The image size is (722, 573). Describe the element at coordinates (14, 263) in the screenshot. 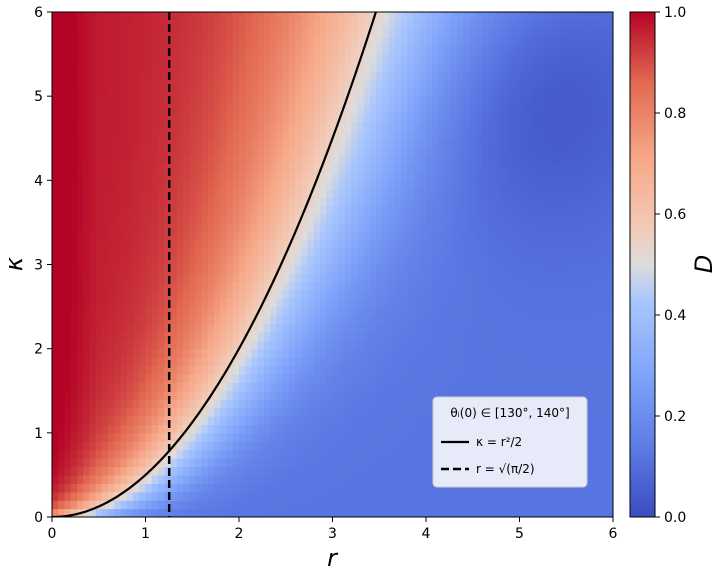

I see `y-axis-label: κ` at that location.